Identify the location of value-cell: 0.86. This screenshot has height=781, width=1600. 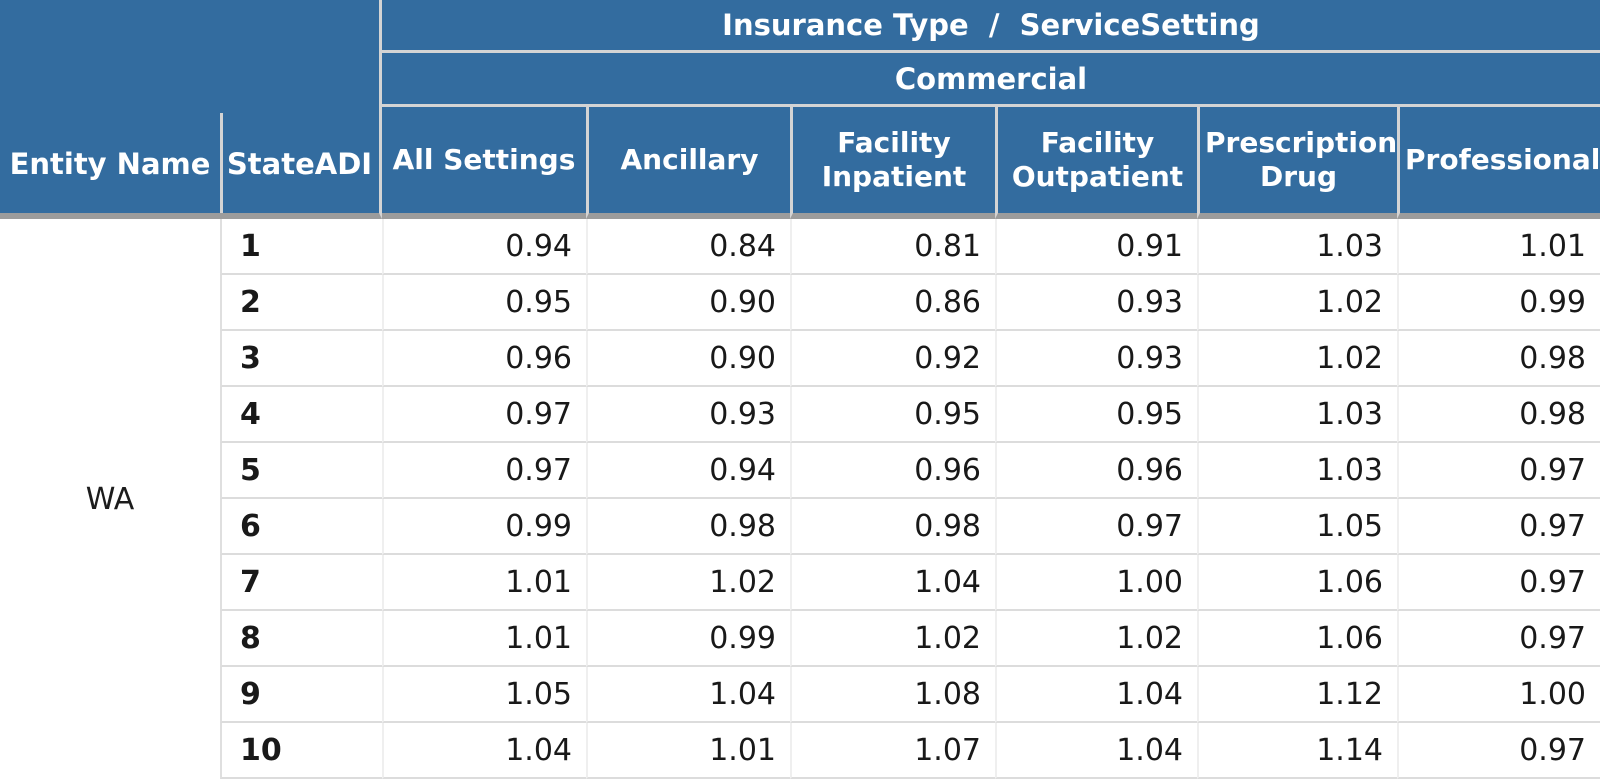
(892, 303).